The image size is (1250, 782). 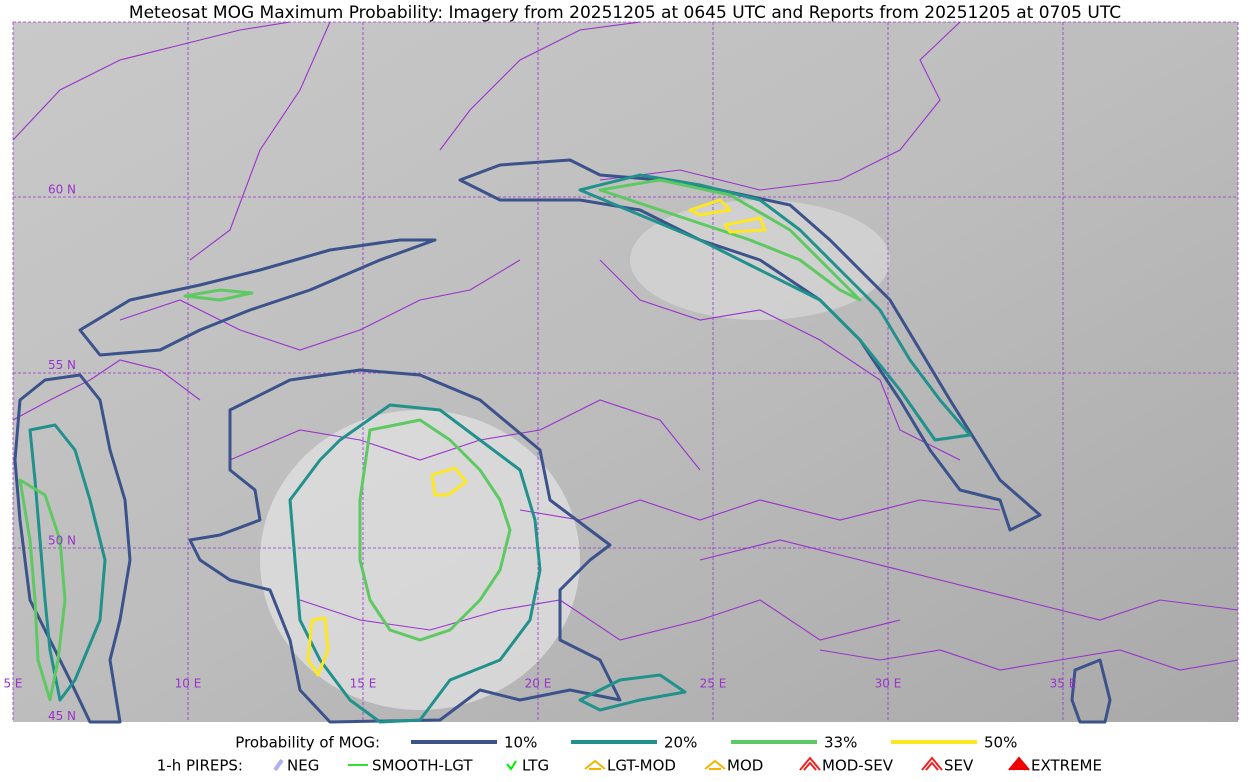 I want to click on lon-label: 25 E, so click(x=713, y=684).